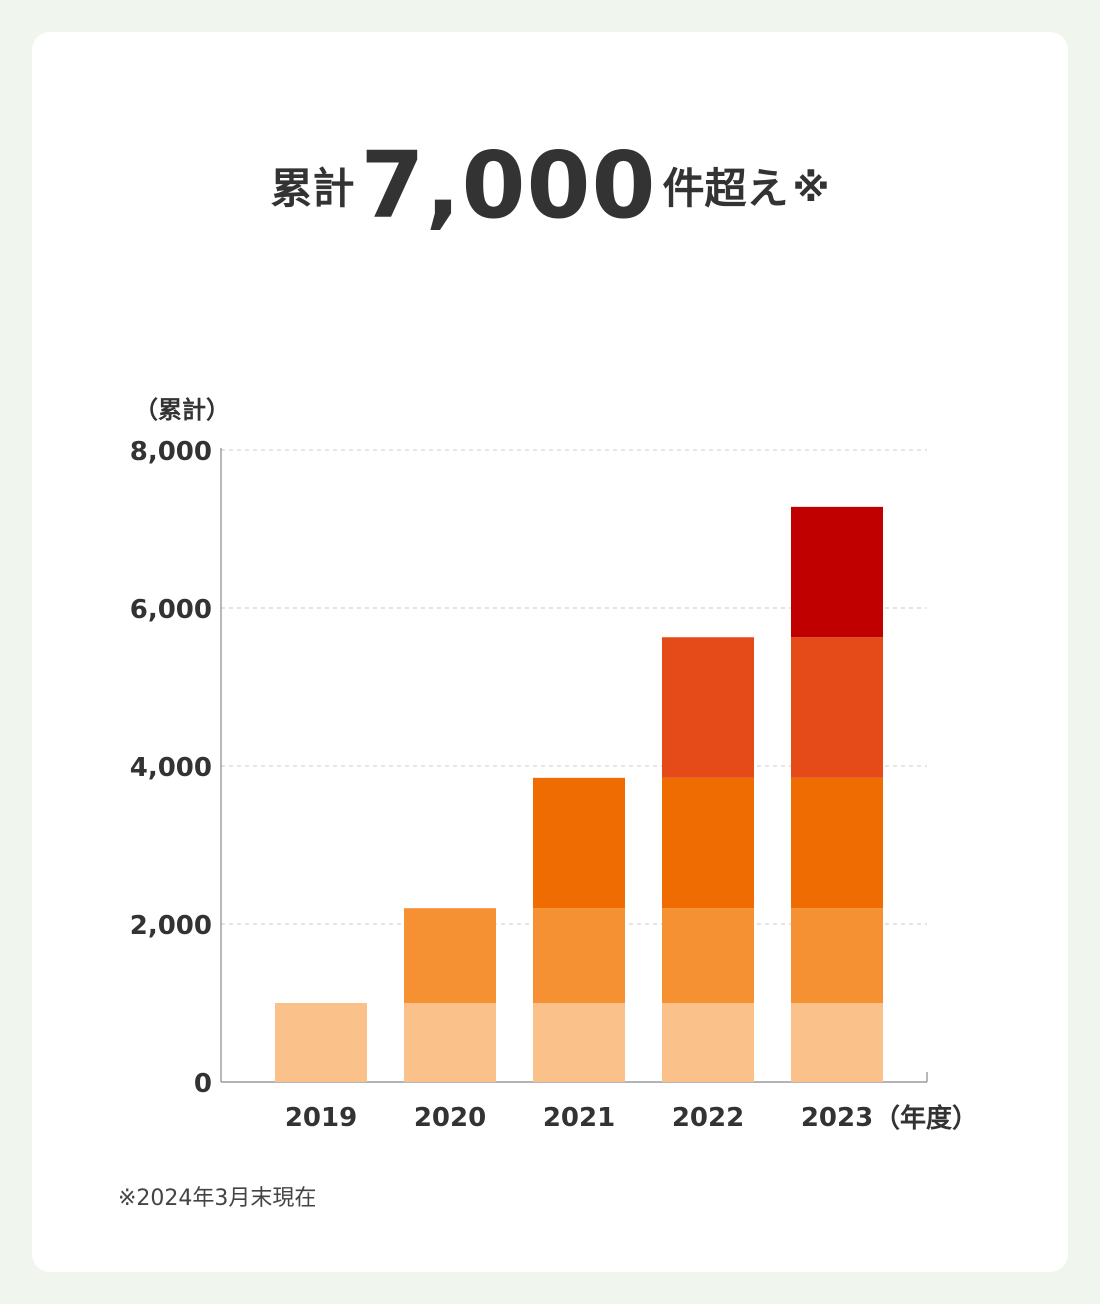  I want to click on y-tick-label: 6,000, so click(171, 610).